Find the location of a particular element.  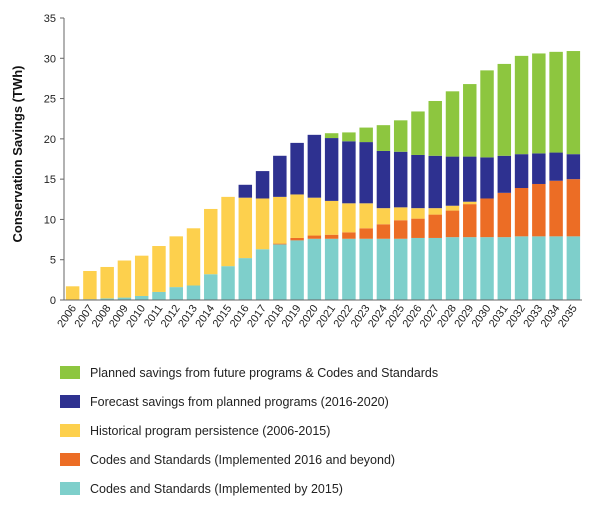

y-tick-label: 25 is located at coordinates (50, 100).